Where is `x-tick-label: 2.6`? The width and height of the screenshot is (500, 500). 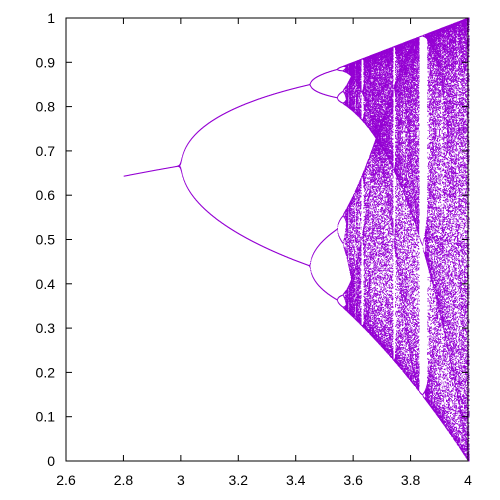
x-tick-label: 2.6 is located at coordinates (66, 480).